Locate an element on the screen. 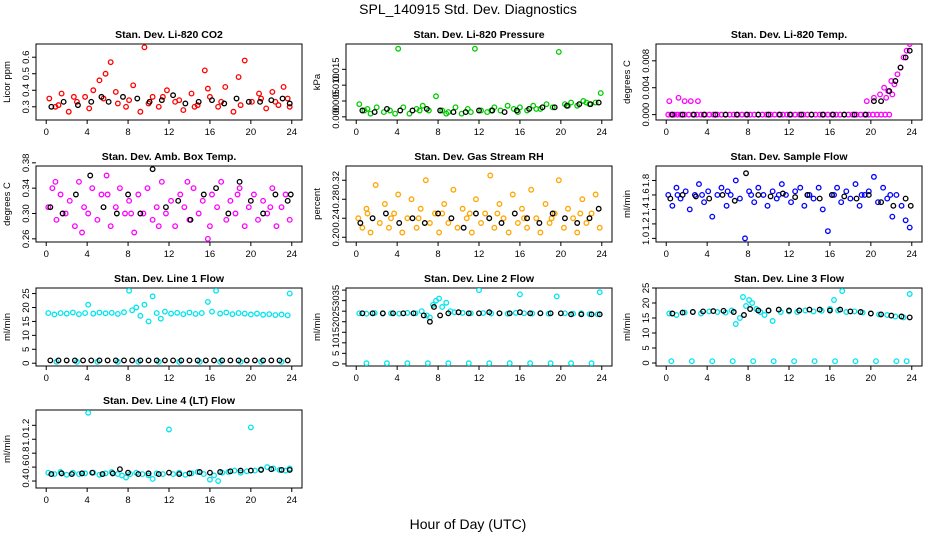 The height and width of the screenshot is (540, 936). y-tick-label: 0.8 is located at coordinates (26, 453).